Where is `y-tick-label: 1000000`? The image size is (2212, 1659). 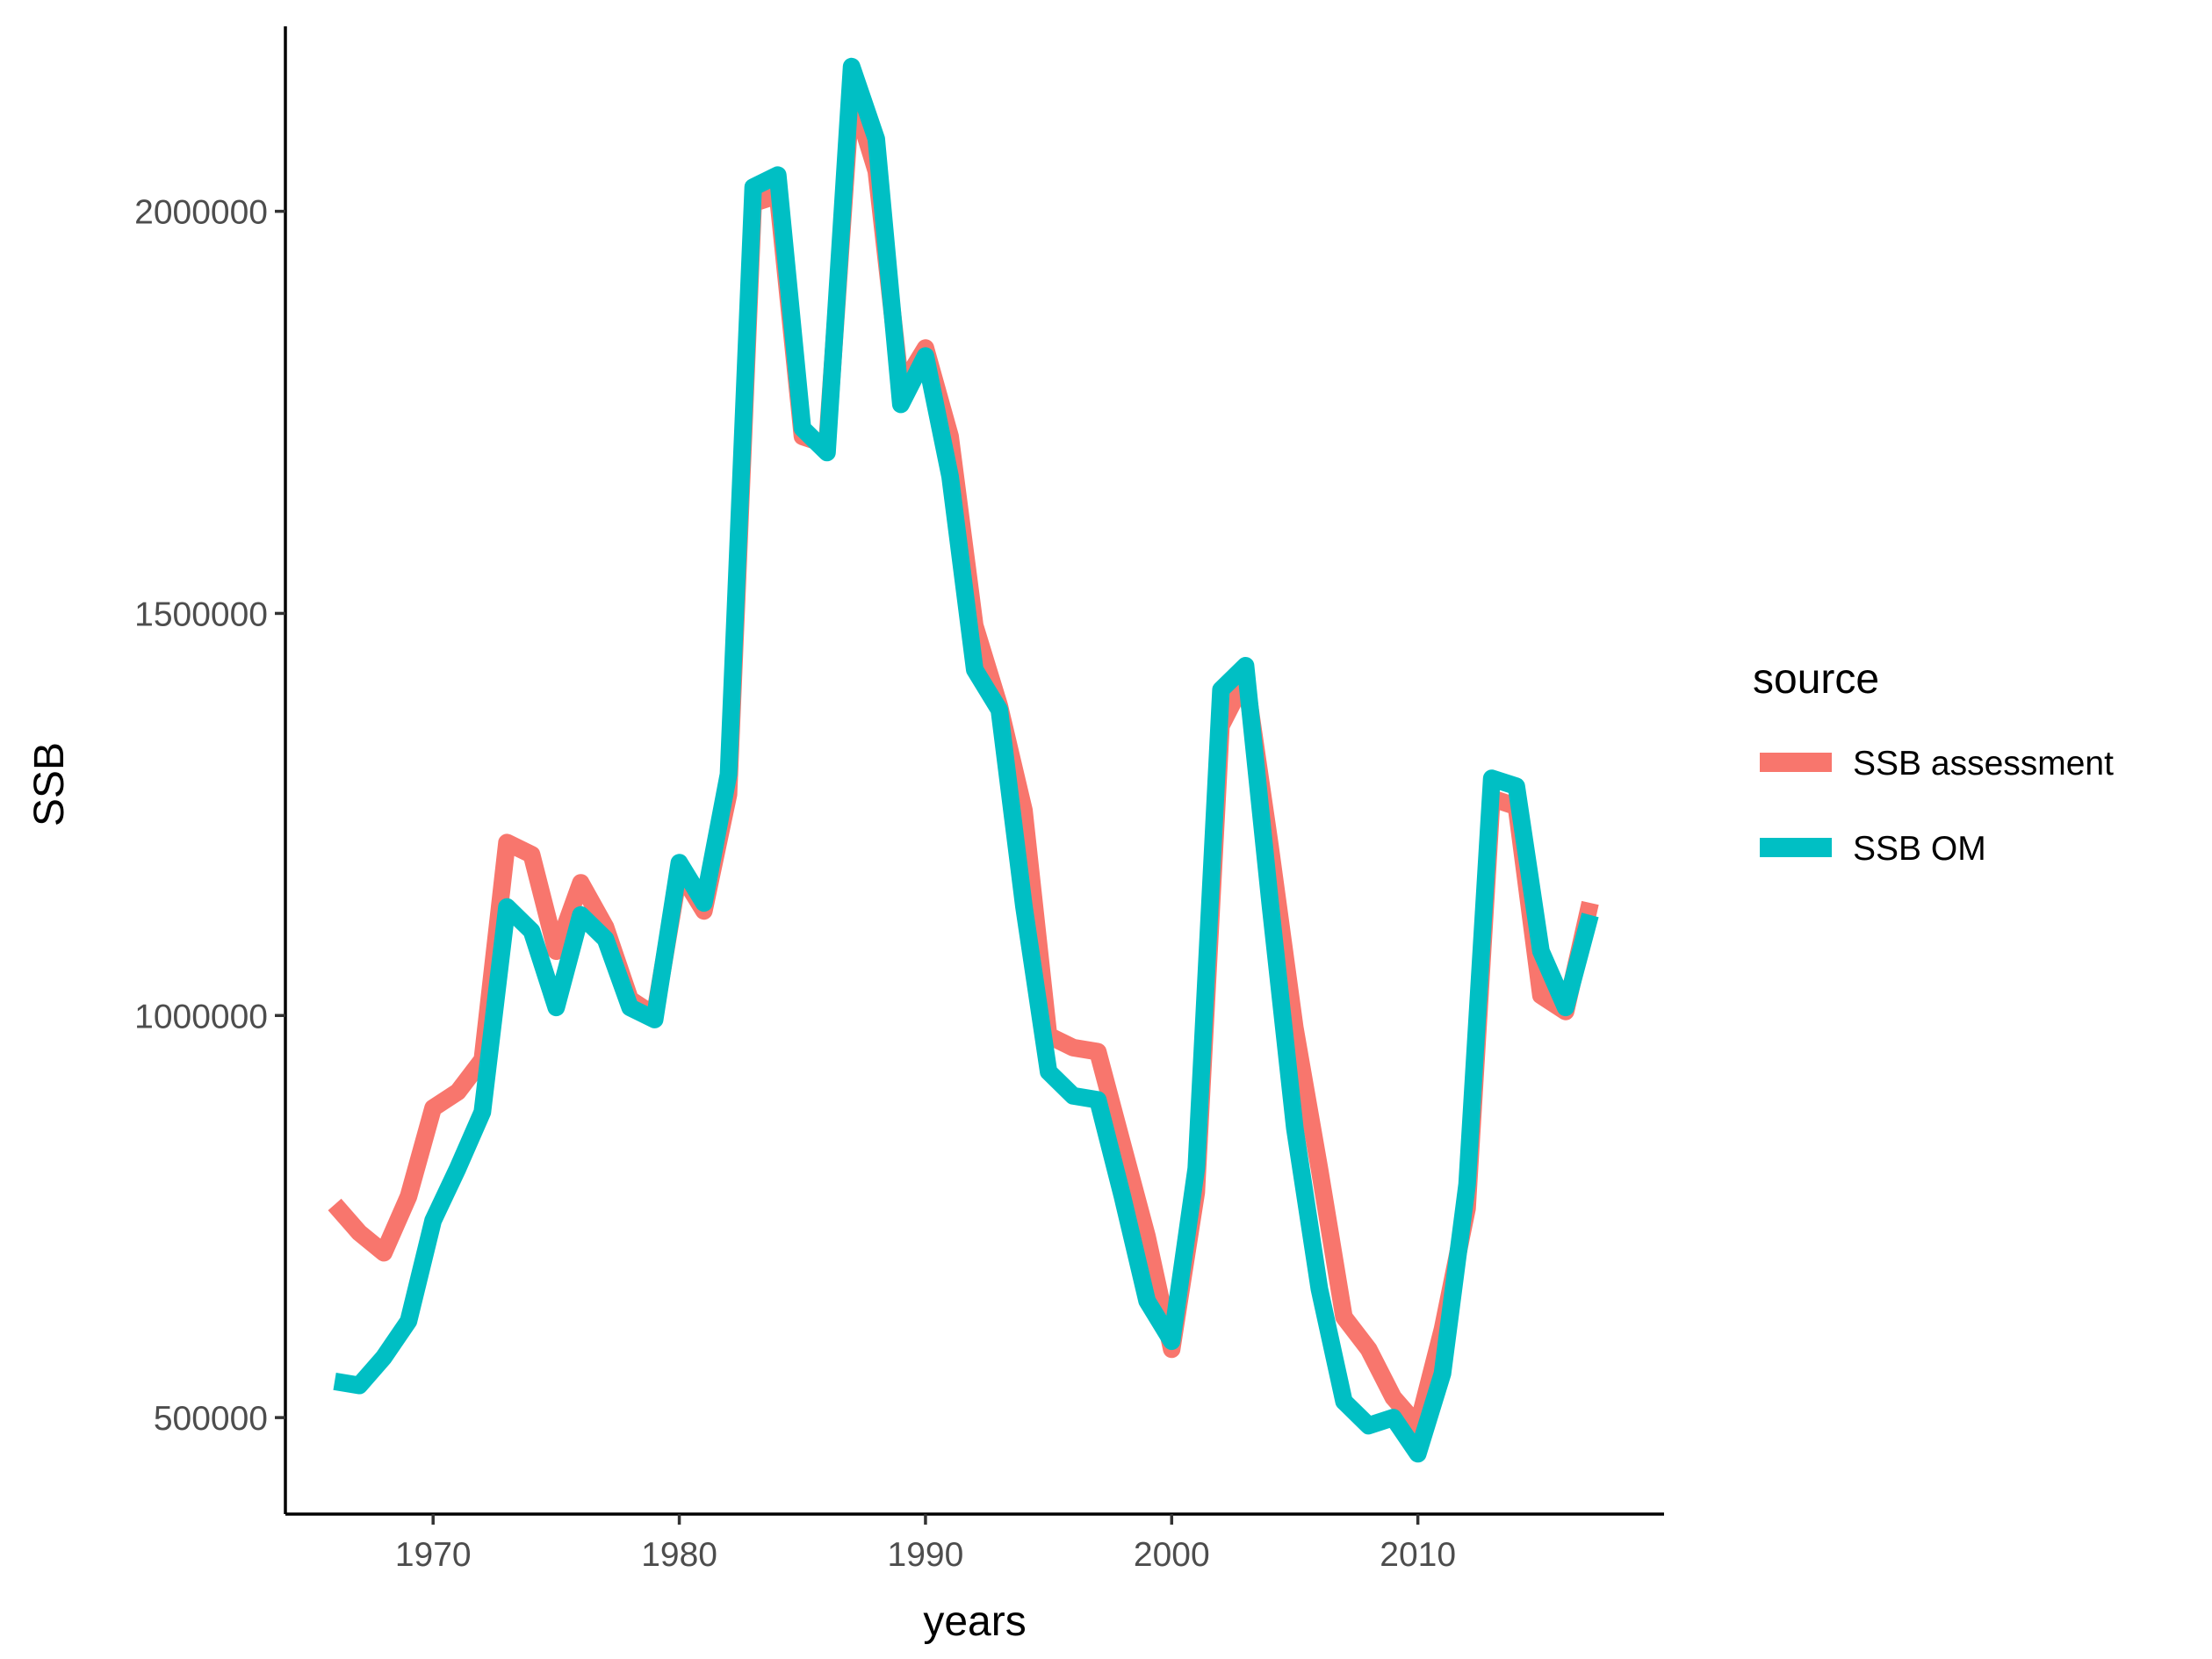
y-tick-label: 1000000 is located at coordinates (201, 1016).